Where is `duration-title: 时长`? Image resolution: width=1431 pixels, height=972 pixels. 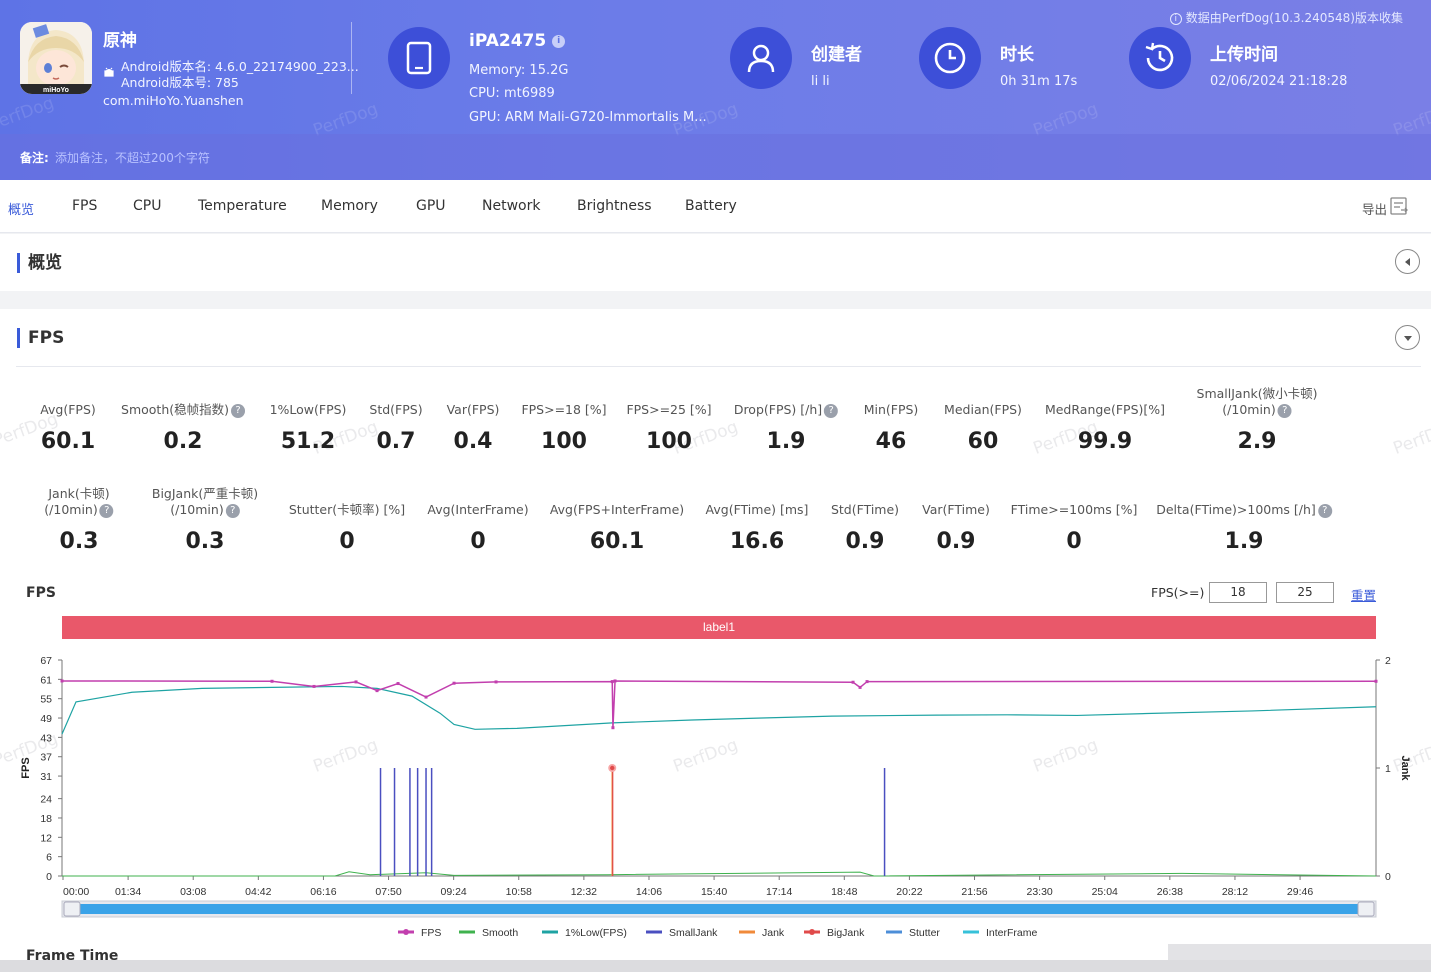
duration-title: 时长 is located at coordinates (1017, 55).